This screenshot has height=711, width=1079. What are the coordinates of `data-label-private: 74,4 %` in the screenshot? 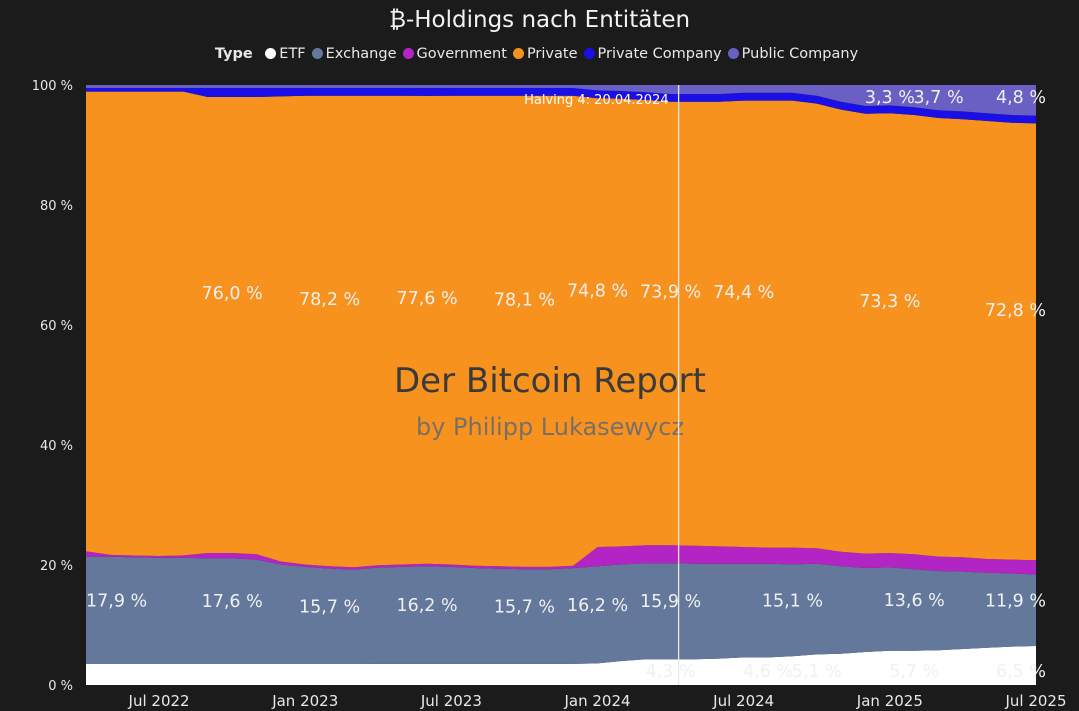 It's located at (743, 293).